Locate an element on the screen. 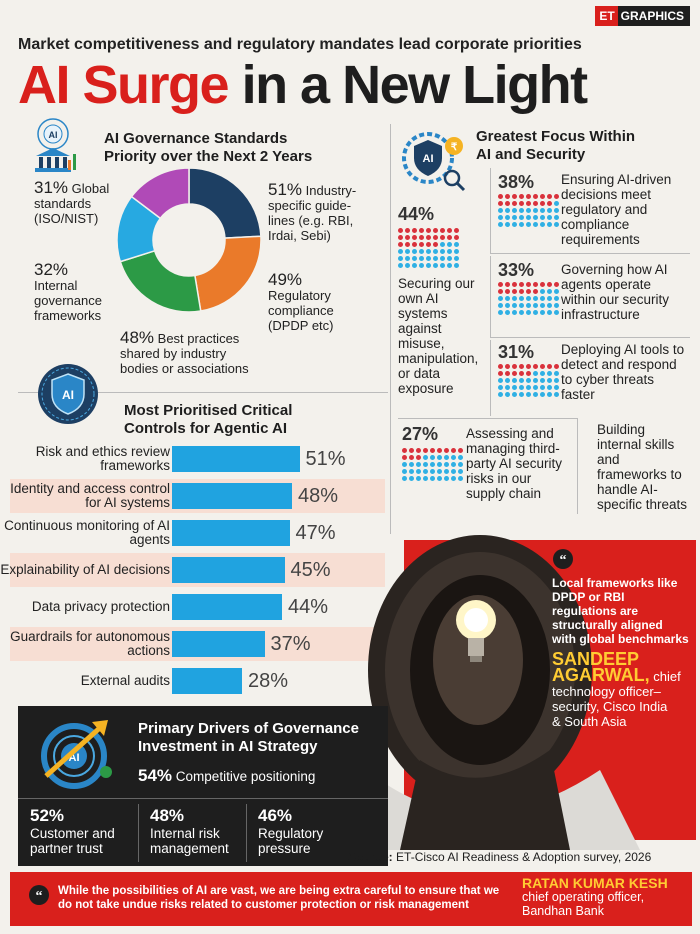 The height and width of the screenshot is (934, 700). donut-label-51-l3: lines (e.g. RBI, is located at coordinates (311, 220).